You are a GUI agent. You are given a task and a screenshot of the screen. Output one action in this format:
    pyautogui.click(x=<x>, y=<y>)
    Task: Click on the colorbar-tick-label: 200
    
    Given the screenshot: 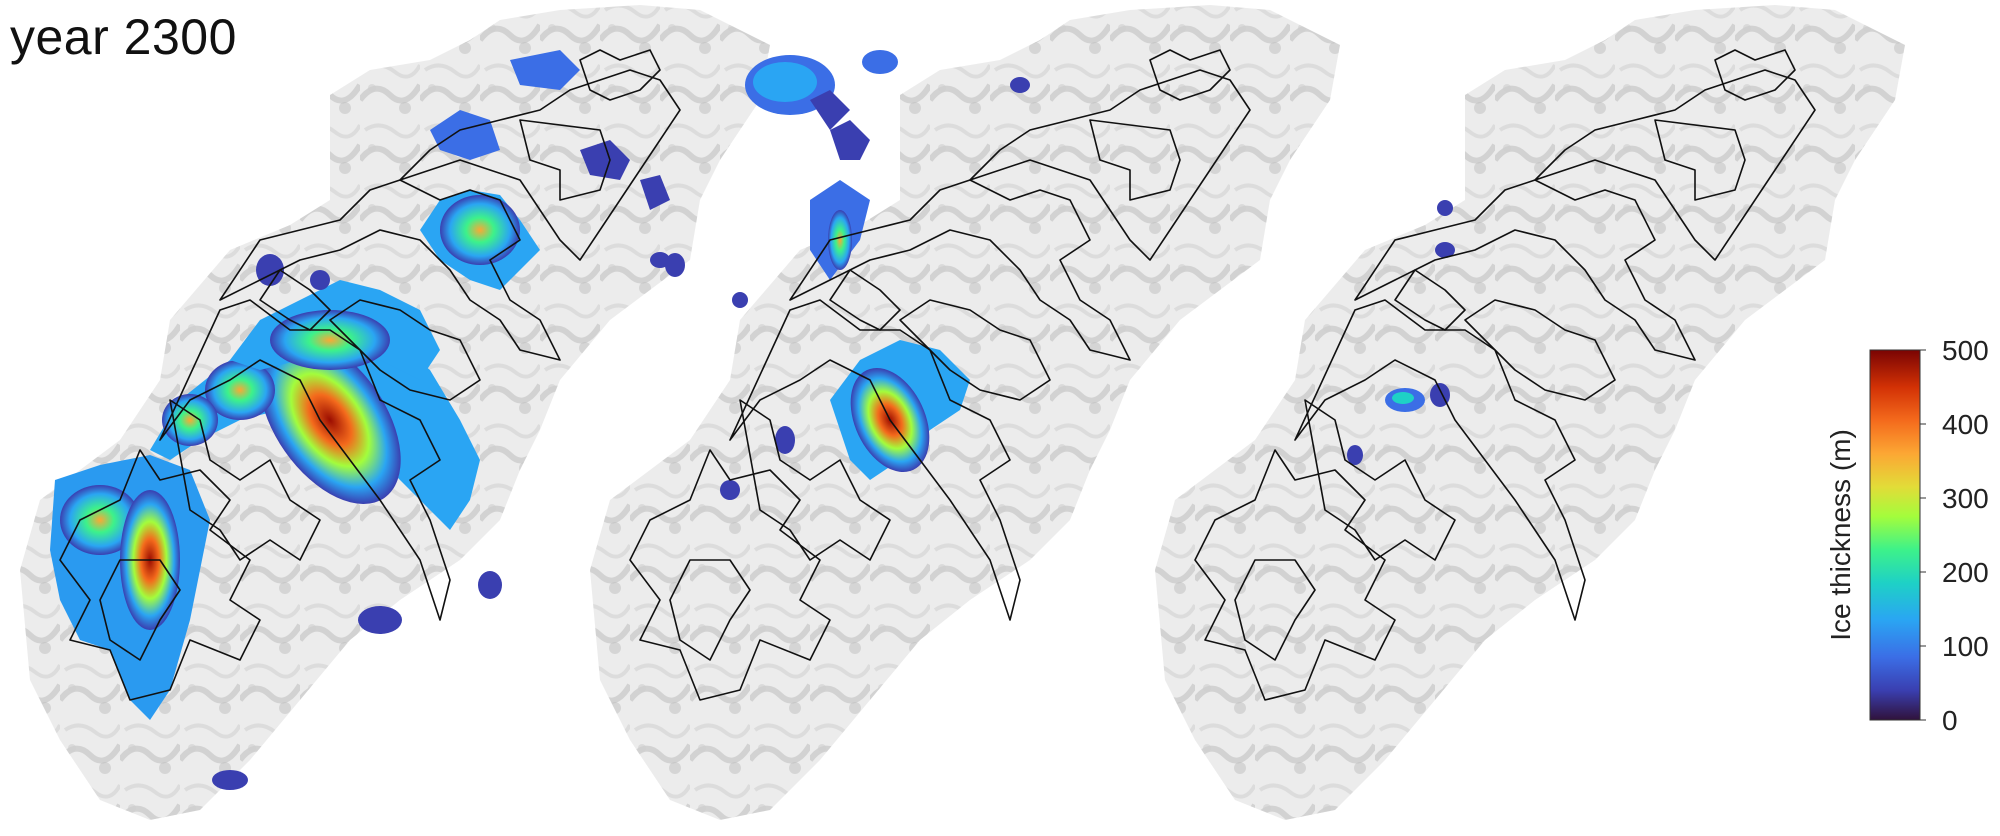 What is the action you would take?
    pyautogui.click(x=1965, y=572)
    